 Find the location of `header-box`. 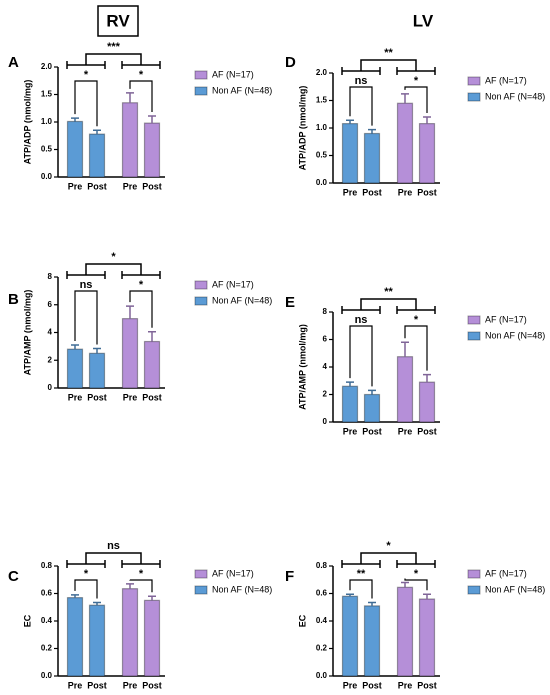

header-box is located at coordinates (118, 21).